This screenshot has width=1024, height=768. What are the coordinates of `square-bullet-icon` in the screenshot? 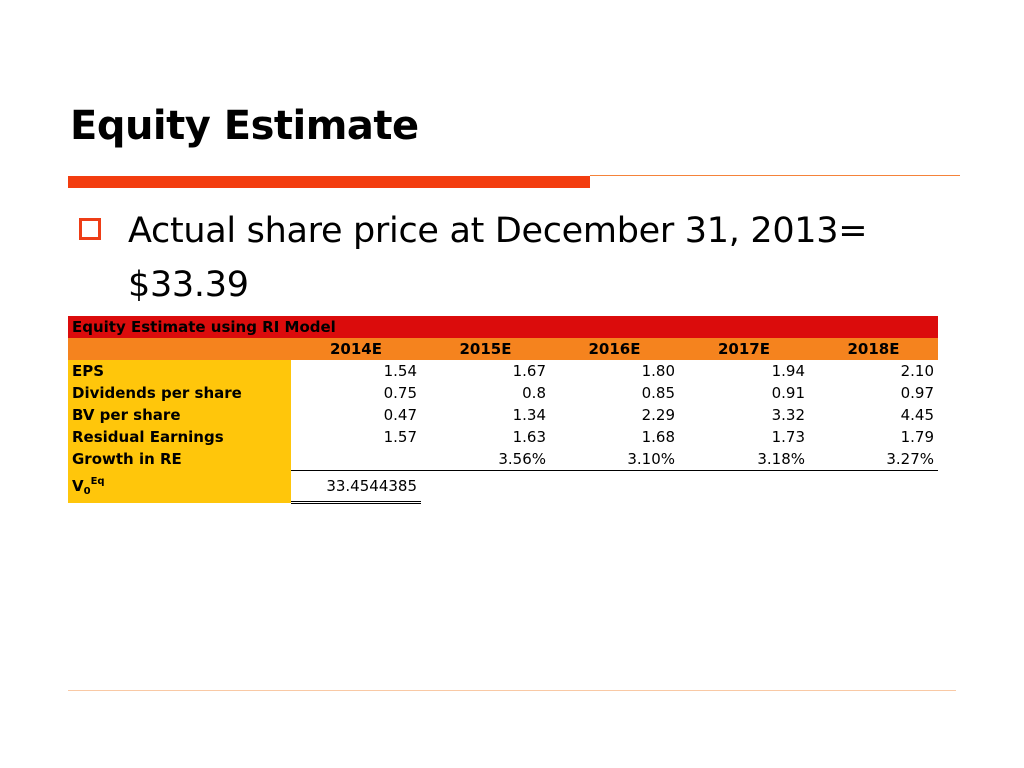 It's located at (90, 229).